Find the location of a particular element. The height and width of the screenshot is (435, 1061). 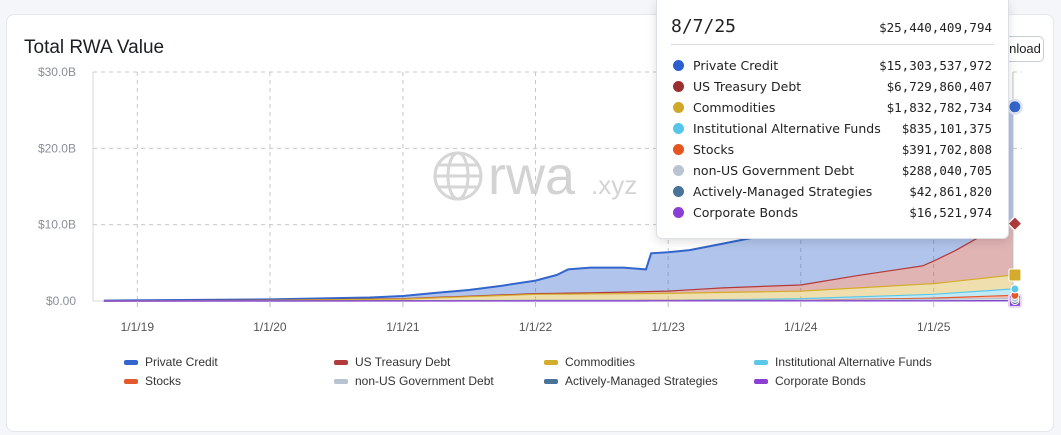

legend-item-private-credit: Private Credit is located at coordinates (229, 362).